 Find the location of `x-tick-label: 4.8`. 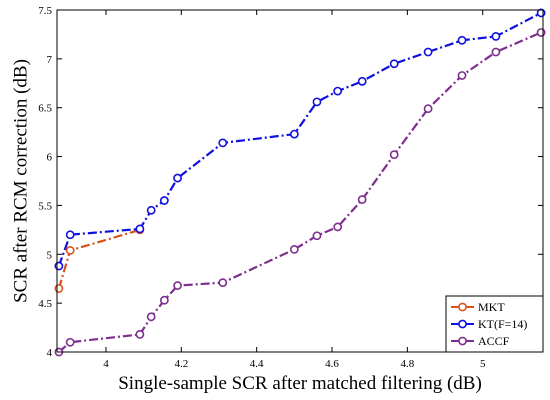

x-tick-label: 4.8 is located at coordinates (407, 364).